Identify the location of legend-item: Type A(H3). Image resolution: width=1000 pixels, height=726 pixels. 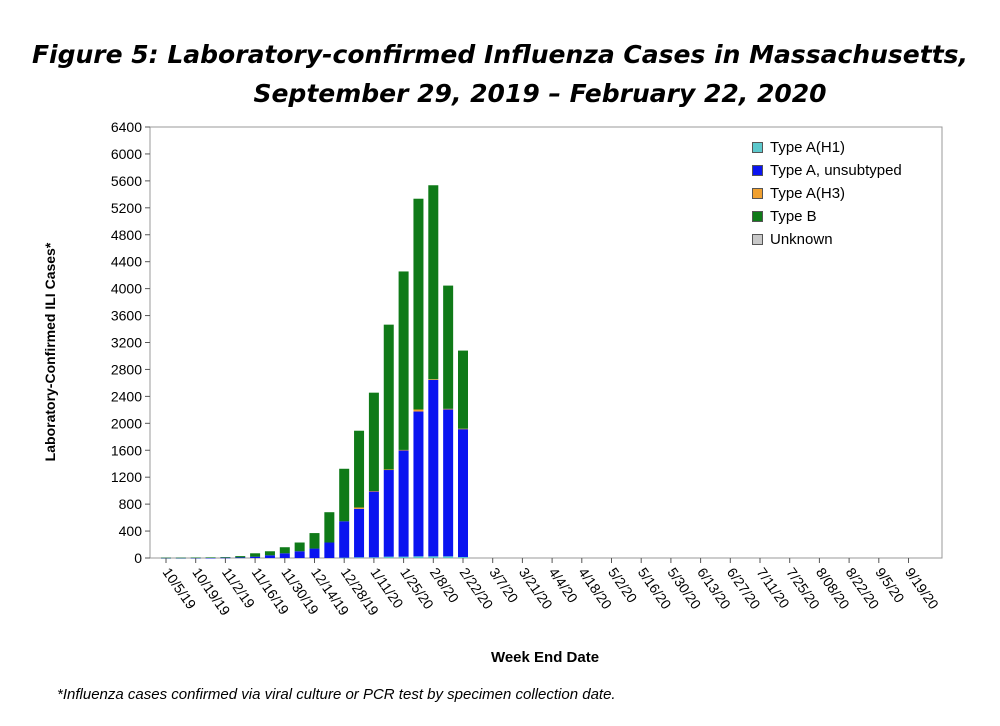
(827, 193).